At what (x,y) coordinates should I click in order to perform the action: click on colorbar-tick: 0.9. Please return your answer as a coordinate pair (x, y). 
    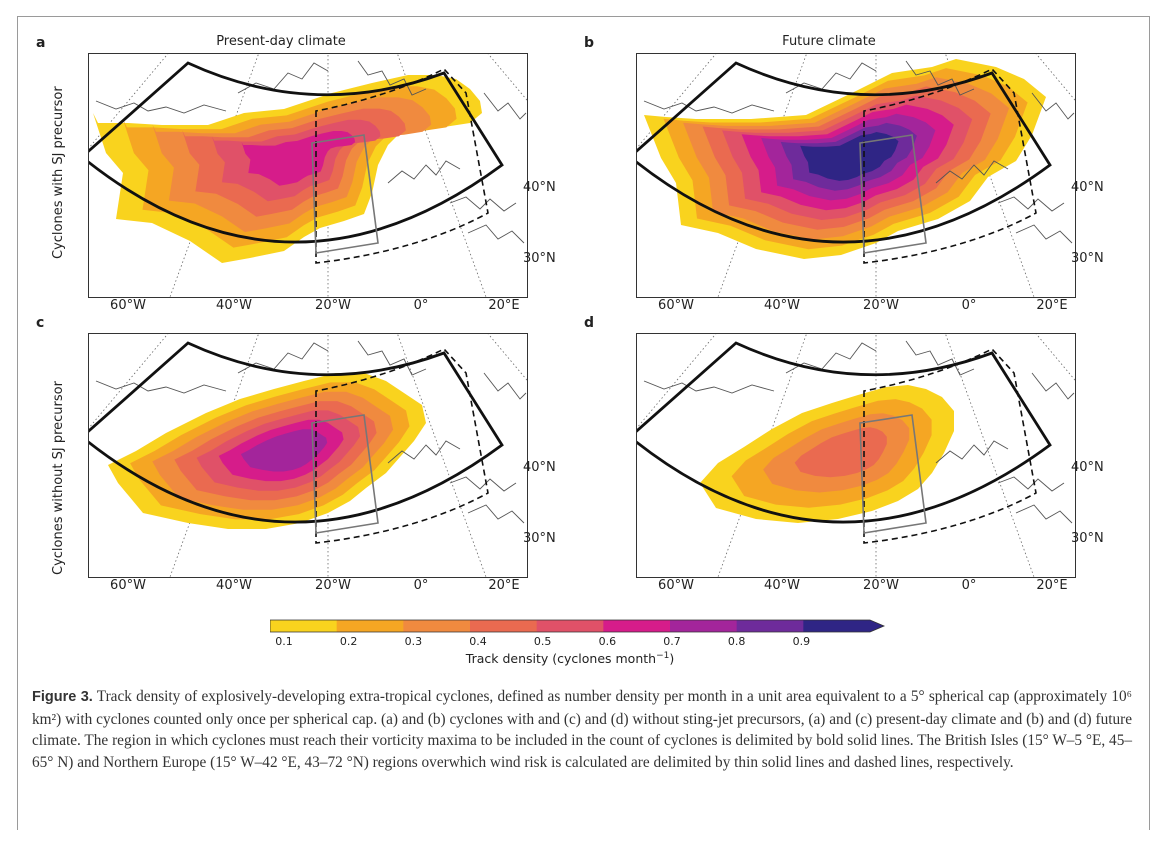
    Looking at the image, I should click on (801, 641).